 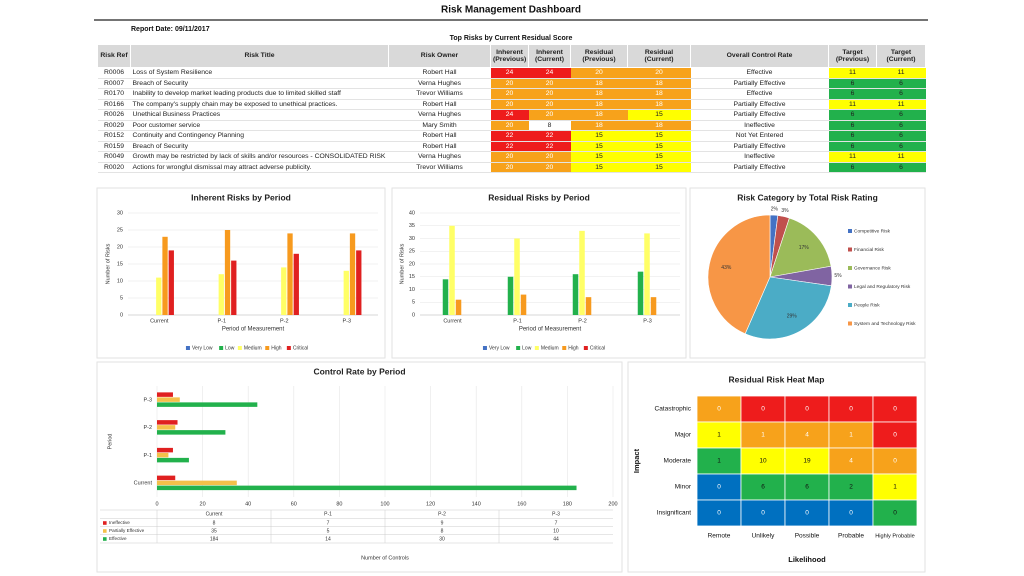 I want to click on column-header: Residual (Current), so click(x=659, y=56).